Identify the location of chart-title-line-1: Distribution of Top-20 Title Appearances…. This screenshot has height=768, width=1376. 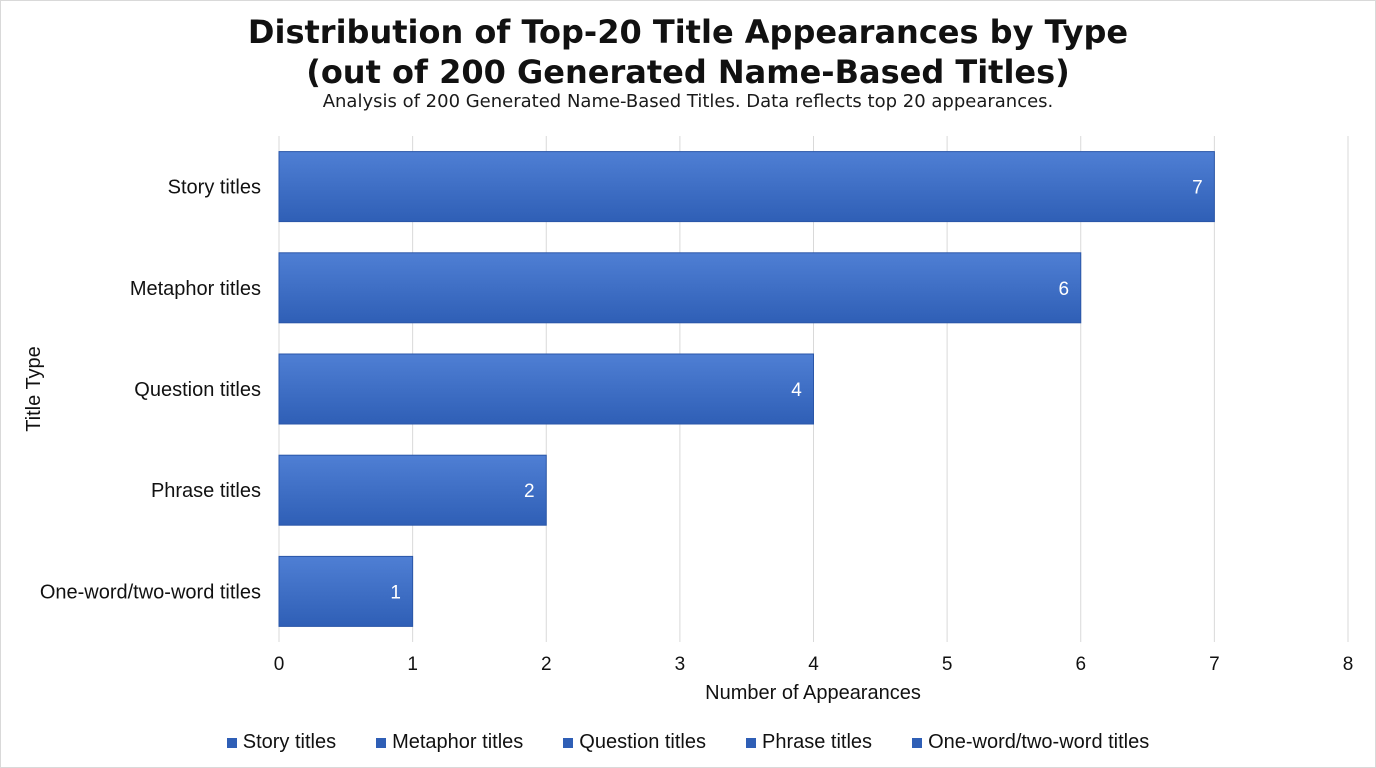
(688, 32).